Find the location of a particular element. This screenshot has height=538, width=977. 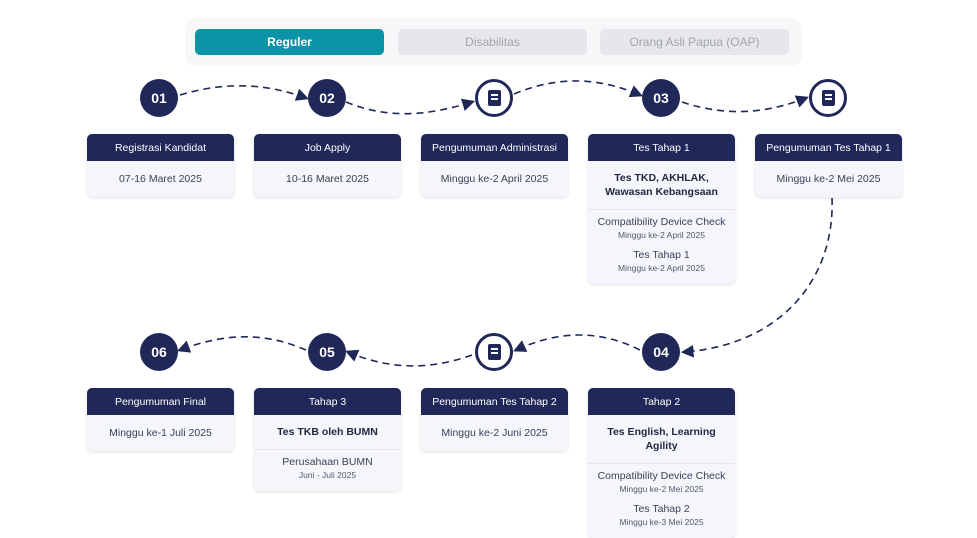

item-date: Minggu ke-3 Mei 2025 is located at coordinates (661, 522).